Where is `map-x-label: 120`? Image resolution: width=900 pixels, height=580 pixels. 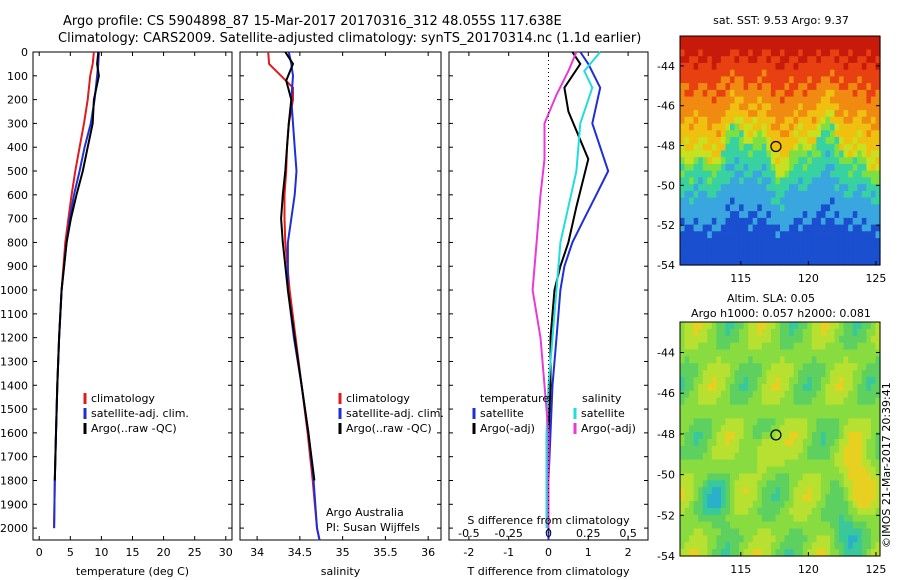
map-x-label: 120 is located at coordinates (808, 569).